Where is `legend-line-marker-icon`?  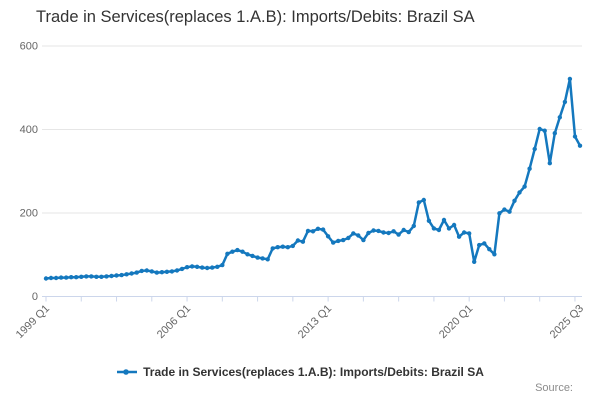 legend-line-marker-icon is located at coordinates (127, 372).